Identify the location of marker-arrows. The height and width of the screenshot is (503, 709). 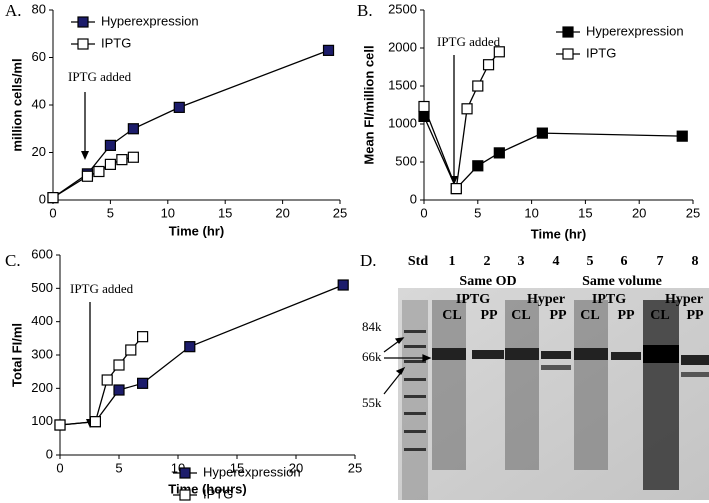
(407, 366).